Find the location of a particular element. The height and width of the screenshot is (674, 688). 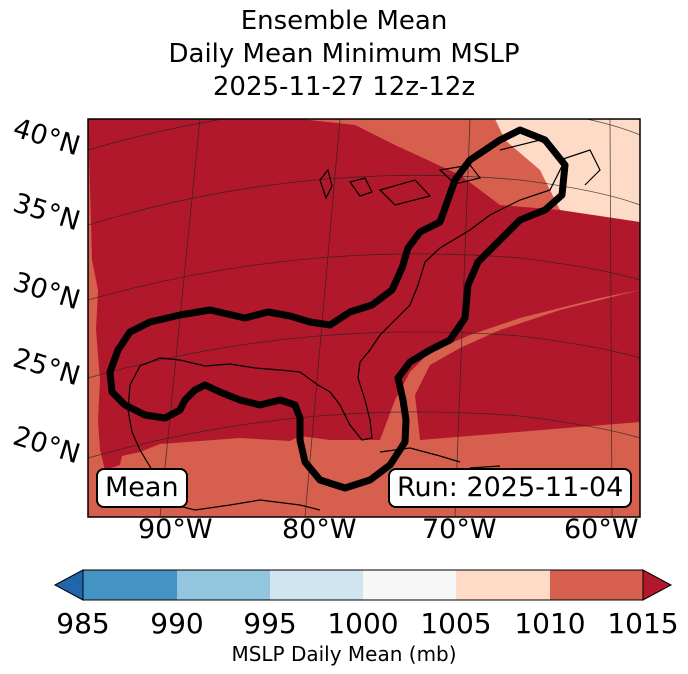

colorbar-tick-985: 985 is located at coordinates (83, 623).